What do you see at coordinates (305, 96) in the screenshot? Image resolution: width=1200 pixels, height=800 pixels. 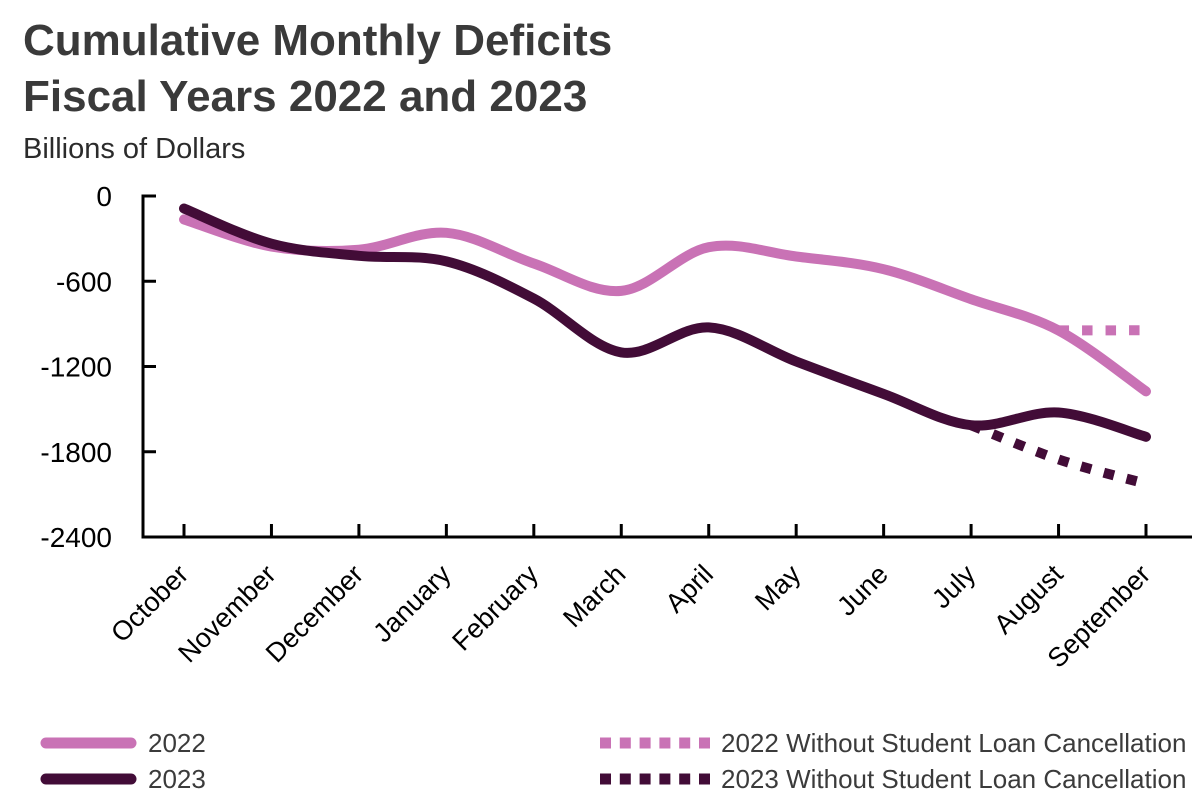 I see `chart-title-line2: Fiscal Years 2022 and 2023` at bounding box center [305, 96].